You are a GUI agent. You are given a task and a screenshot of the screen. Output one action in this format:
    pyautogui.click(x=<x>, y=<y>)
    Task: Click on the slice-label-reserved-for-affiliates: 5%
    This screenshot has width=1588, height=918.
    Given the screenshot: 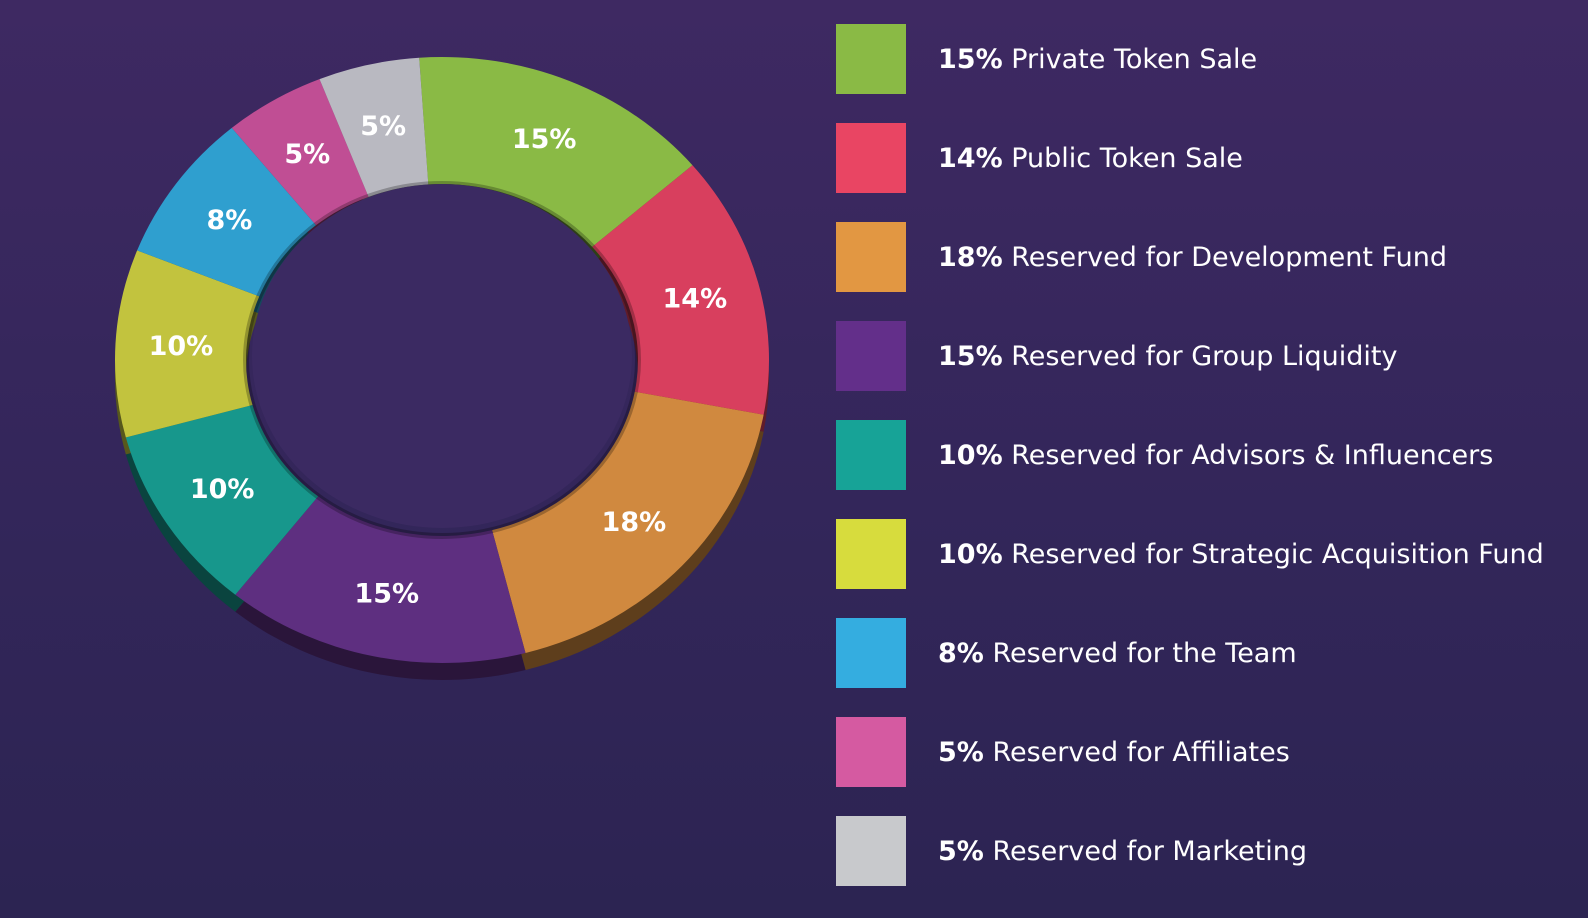 What is the action you would take?
    pyautogui.click(x=307, y=154)
    